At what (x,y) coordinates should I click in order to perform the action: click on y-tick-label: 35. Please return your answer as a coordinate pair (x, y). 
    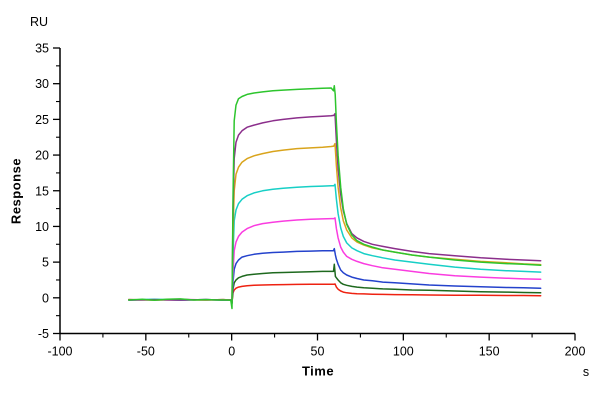
    Looking at the image, I should click on (42, 49).